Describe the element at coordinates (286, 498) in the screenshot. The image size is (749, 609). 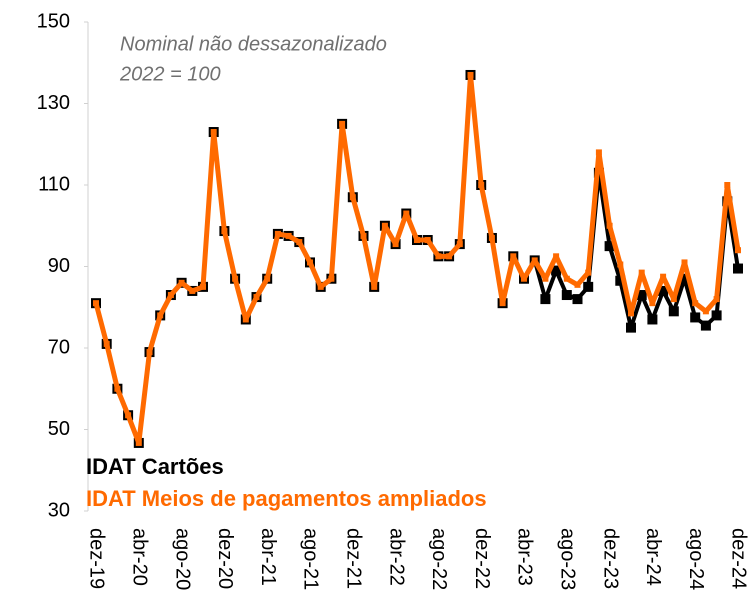
I see `legend-label: IDAT Meios de pagamentos ampliados` at that location.